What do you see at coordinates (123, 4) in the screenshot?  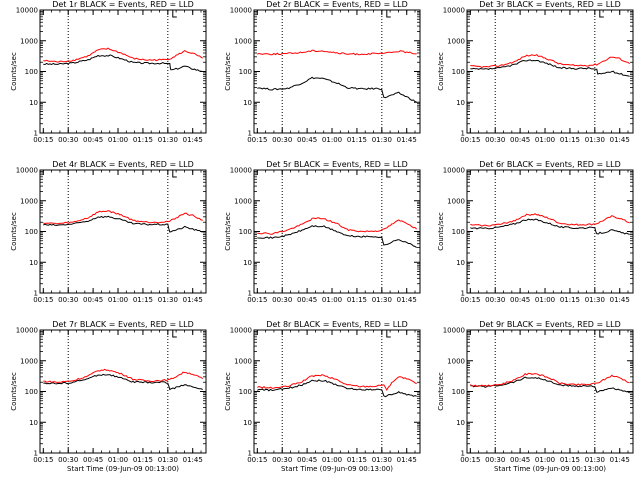 I see `panel-title: Det 1r BLACK = Events, RED = LLD` at bounding box center [123, 4].